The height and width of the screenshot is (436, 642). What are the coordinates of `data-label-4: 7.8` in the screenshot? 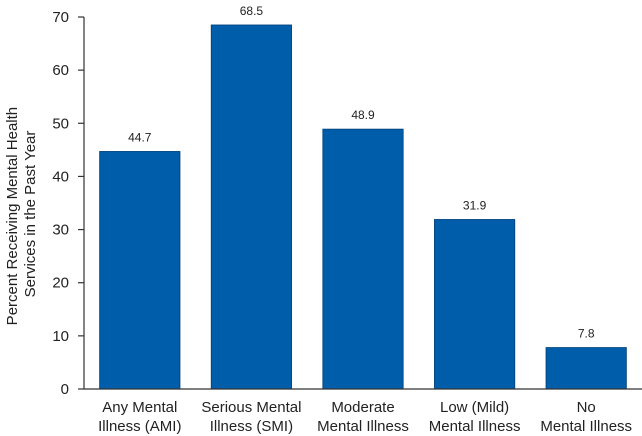 It's located at (586, 334).